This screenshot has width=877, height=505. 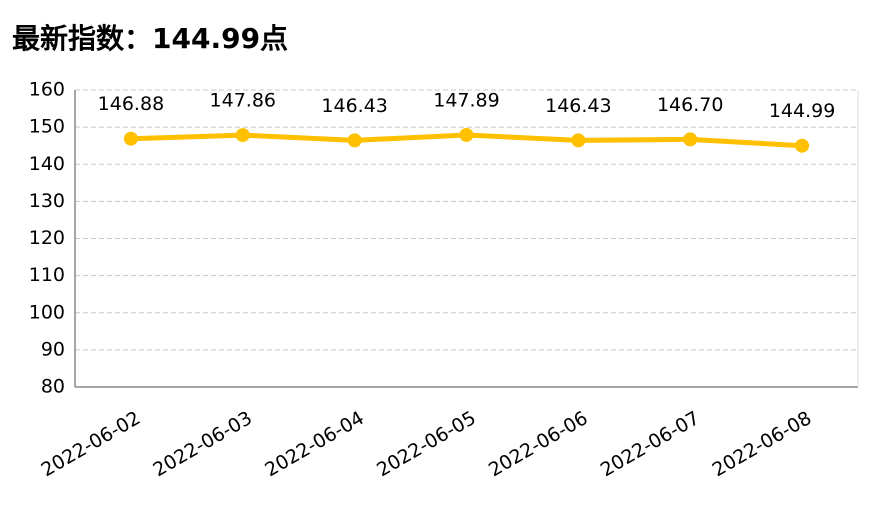 I want to click on y-tick-label: 110, so click(x=47, y=275).